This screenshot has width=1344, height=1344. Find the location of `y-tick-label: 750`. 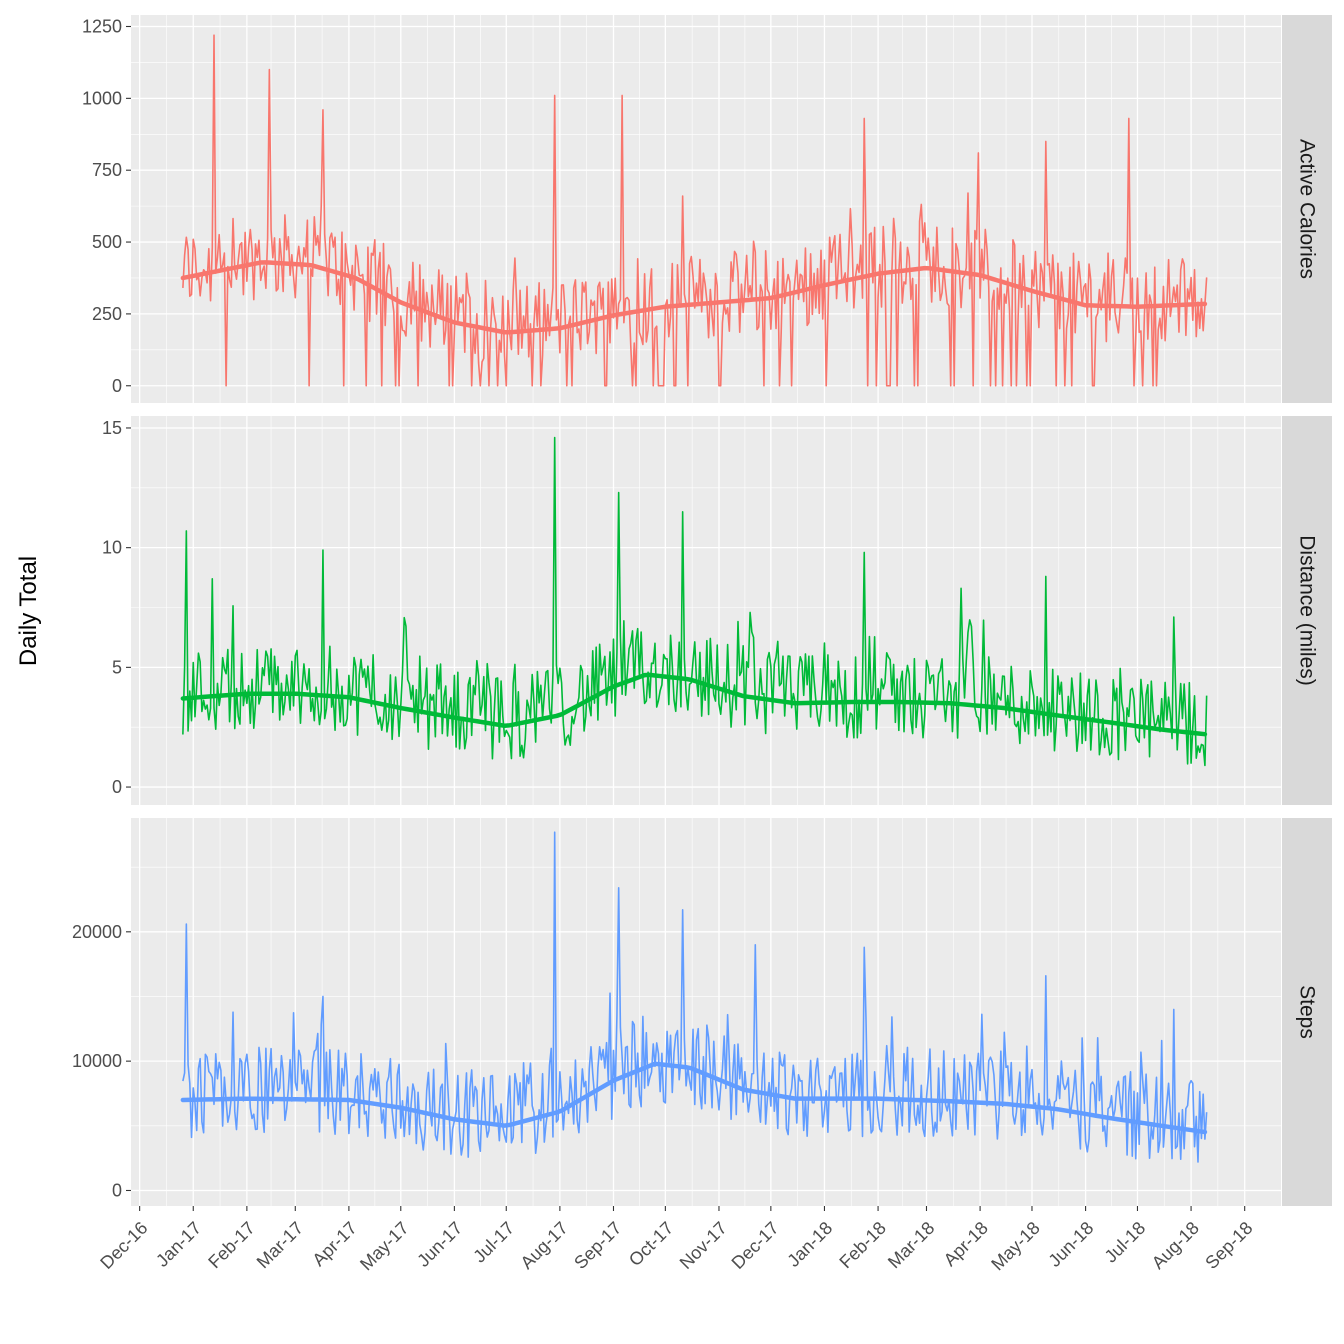

y-tick-label: 750 is located at coordinates (107, 170).